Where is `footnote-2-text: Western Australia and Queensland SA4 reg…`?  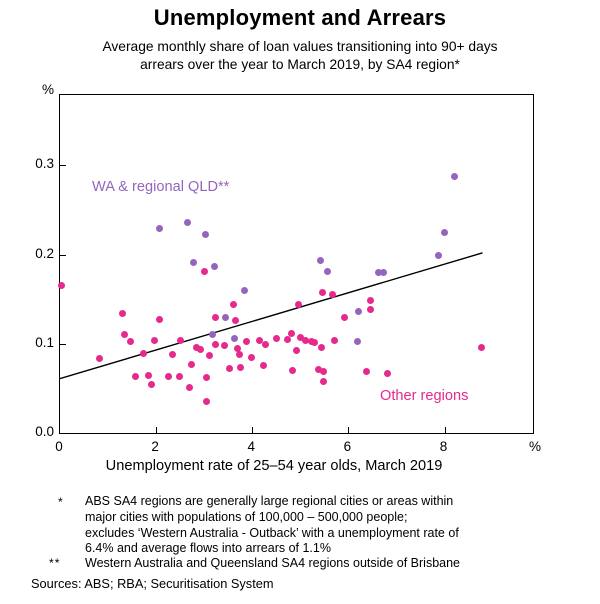
footnote-2-text: Western Australia and Queensland SA4 reg… is located at coordinates (272, 563).